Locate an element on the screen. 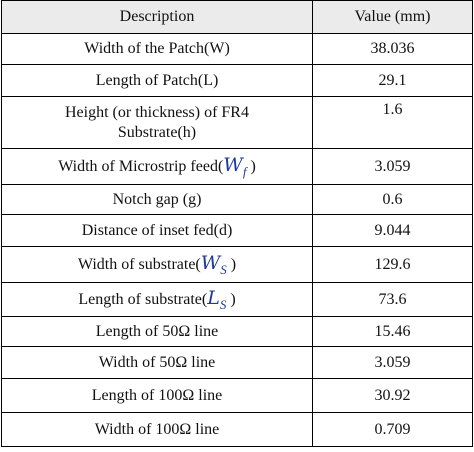 This screenshot has height=452, width=474. description-text: Notch gap (g) is located at coordinates (157, 199).